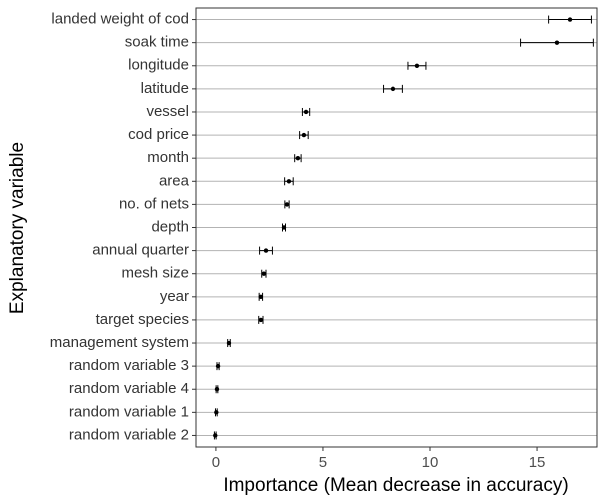  Describe the element at coordinates (174, 180) in the screenshot. I see `y-tick-label: area` at that location.